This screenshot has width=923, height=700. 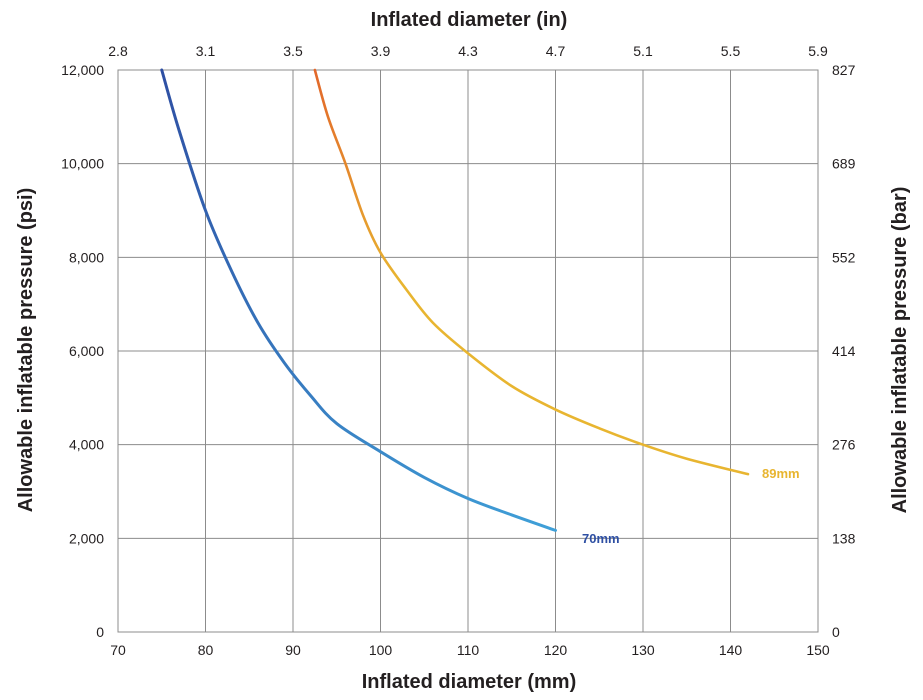 I want to click on x-tick-label-bottom: 140, so click(x=731, y=650).